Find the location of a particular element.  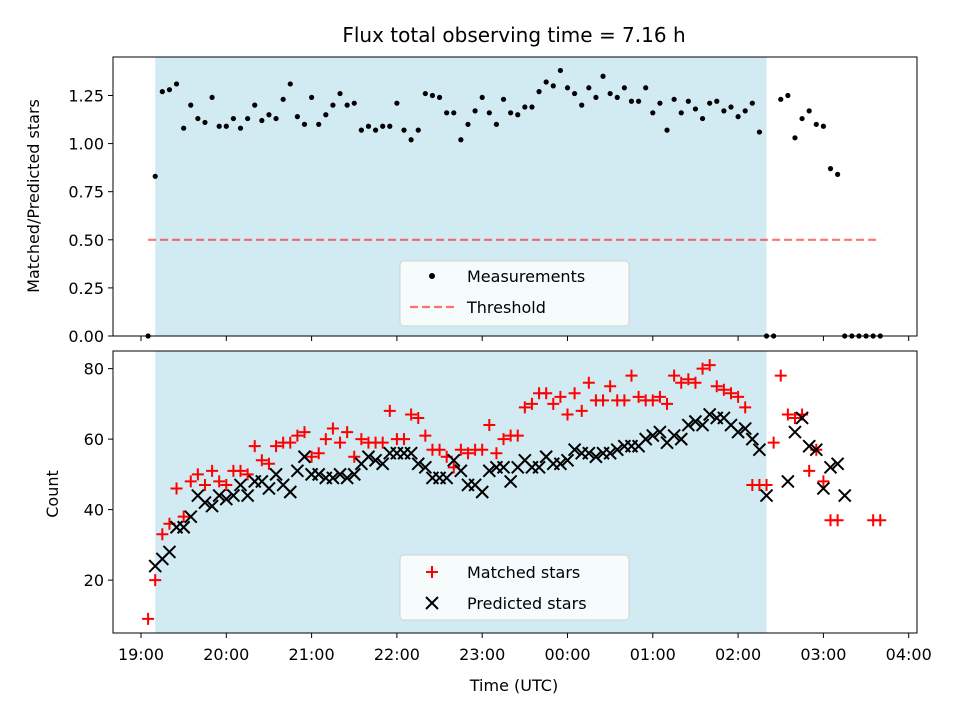

bottom-legend-box is located at coordinates (514, 587).